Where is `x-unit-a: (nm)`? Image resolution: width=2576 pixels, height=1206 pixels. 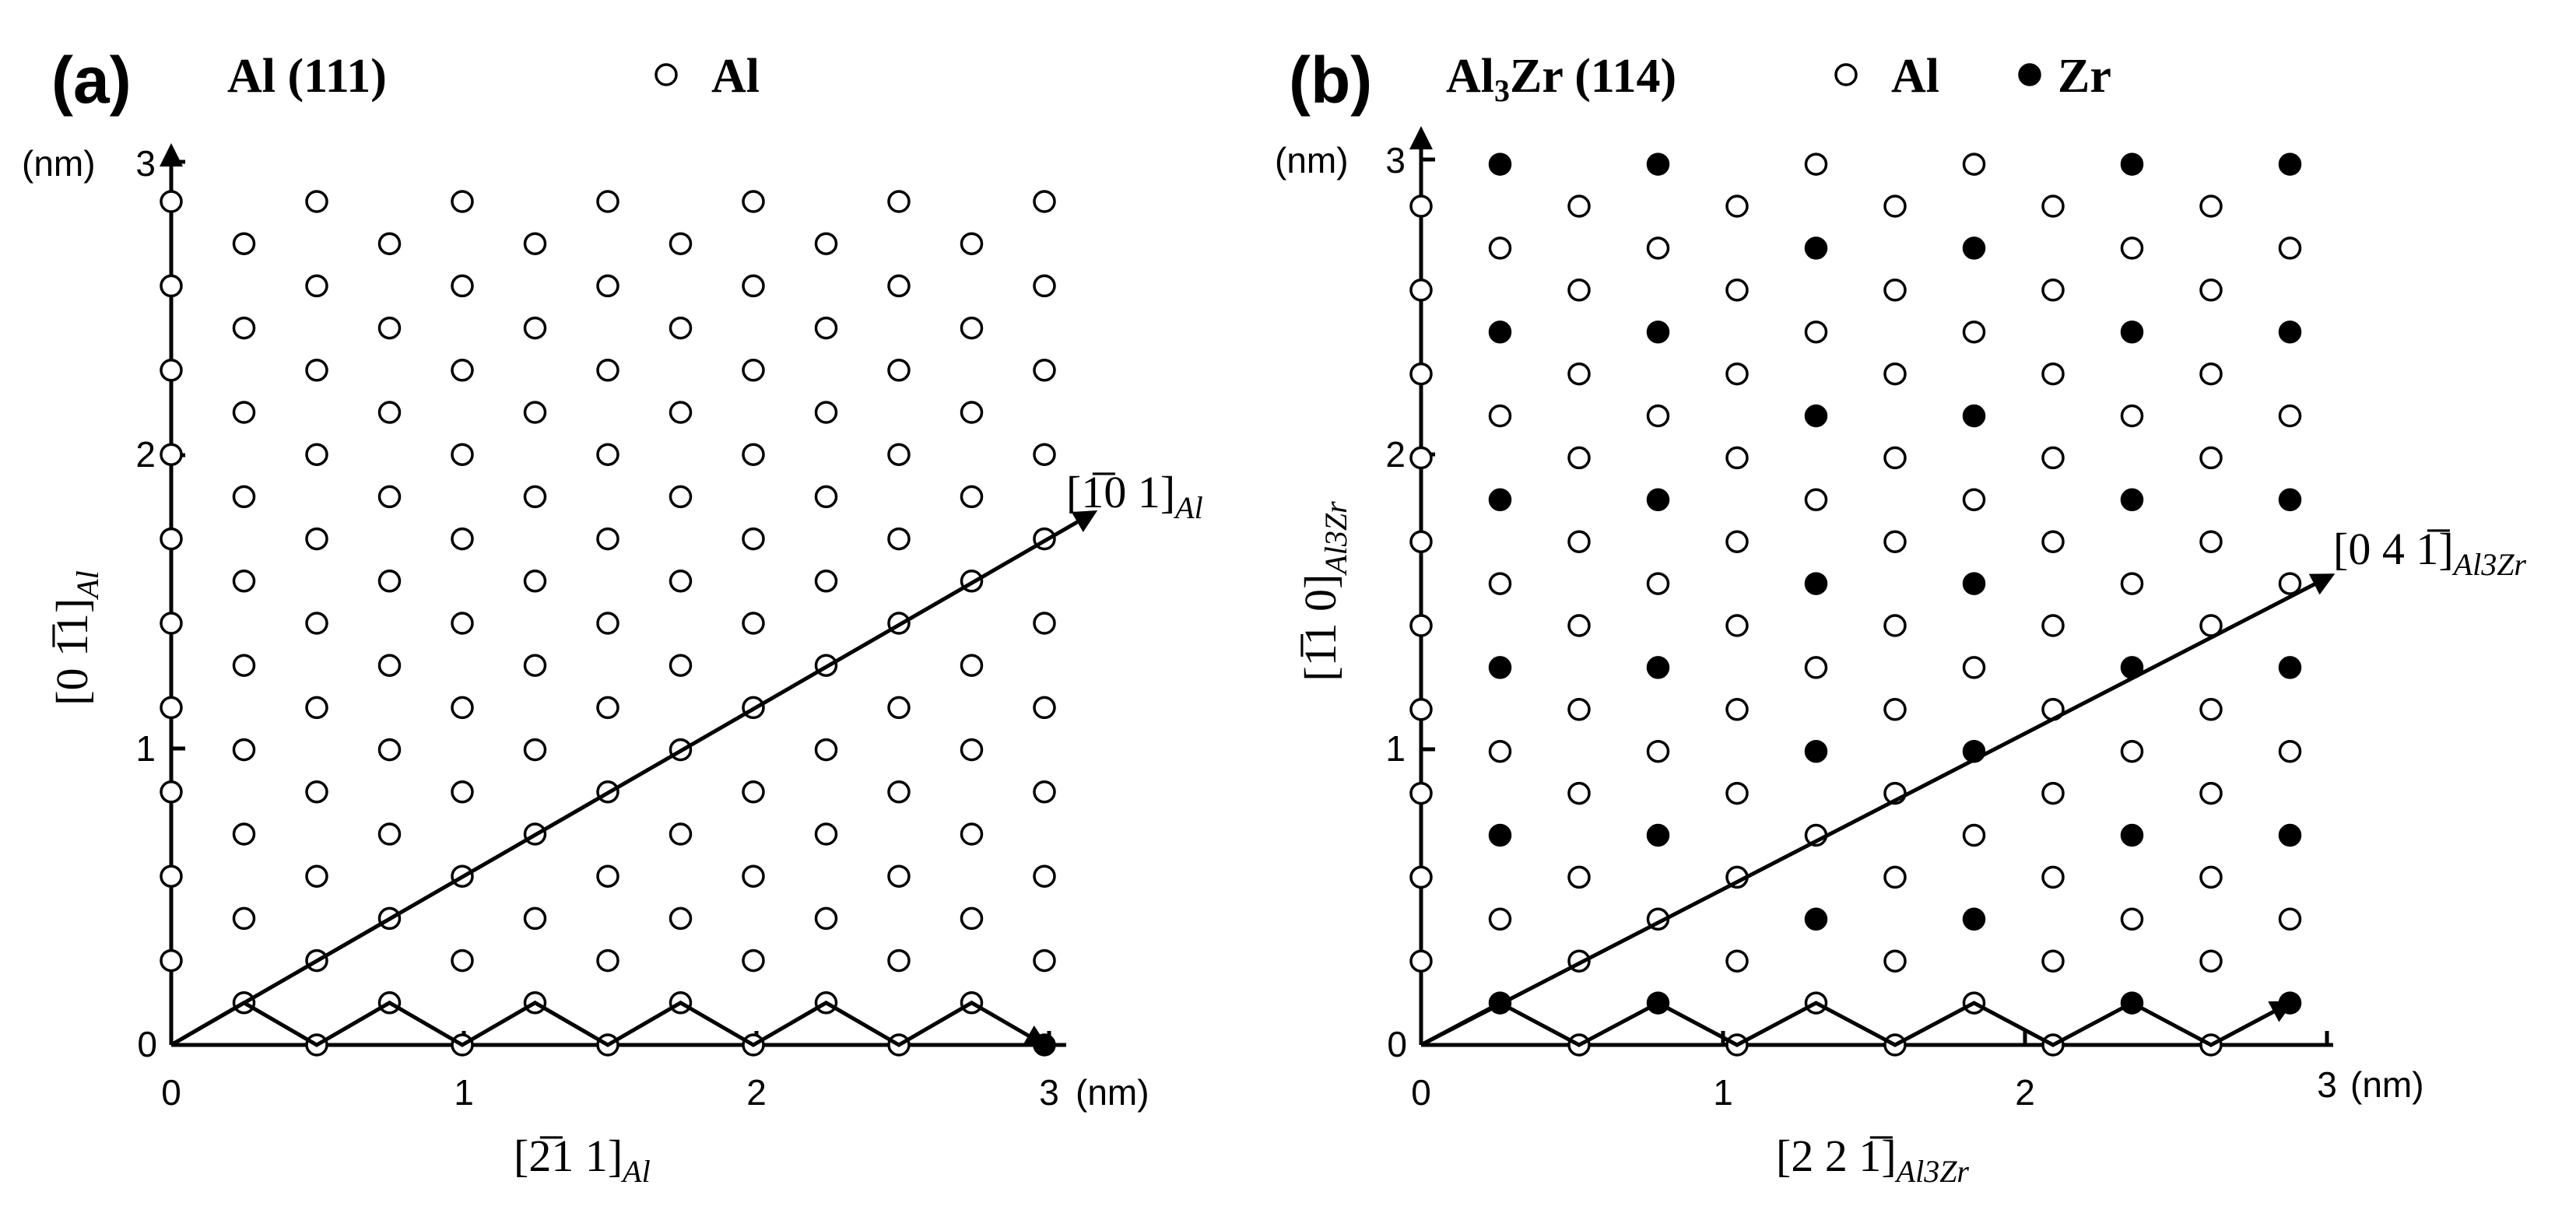 x-unit-a: (nm) is located at coordinates (1113, 1092).